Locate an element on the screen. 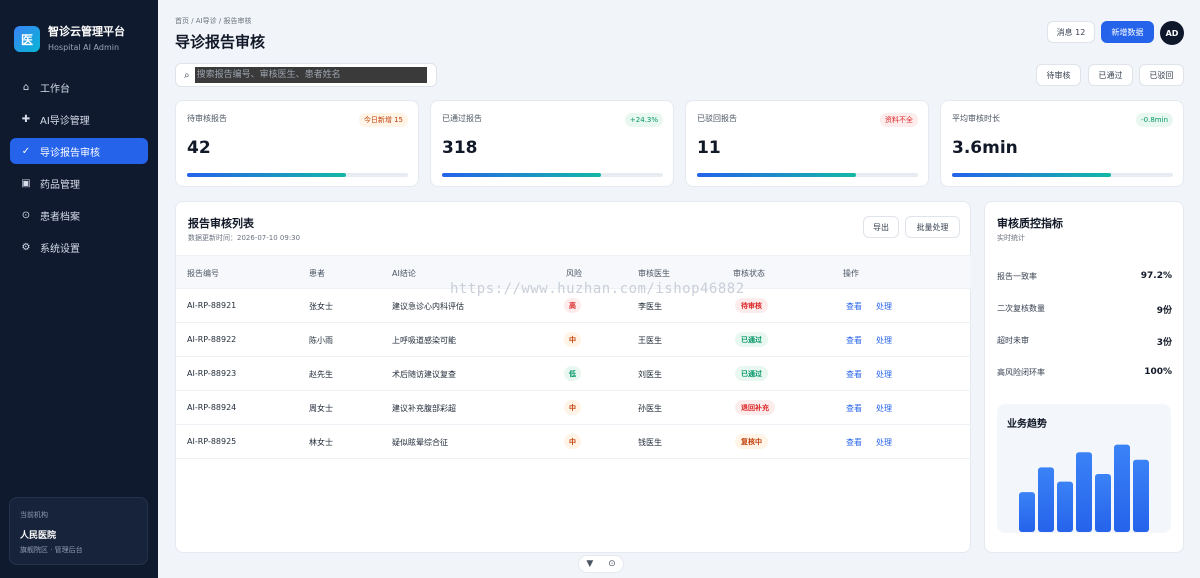 The width and height of the screenshot is (1200, 578). patient-name: 赵先生 is located at coordinates (321, 374).